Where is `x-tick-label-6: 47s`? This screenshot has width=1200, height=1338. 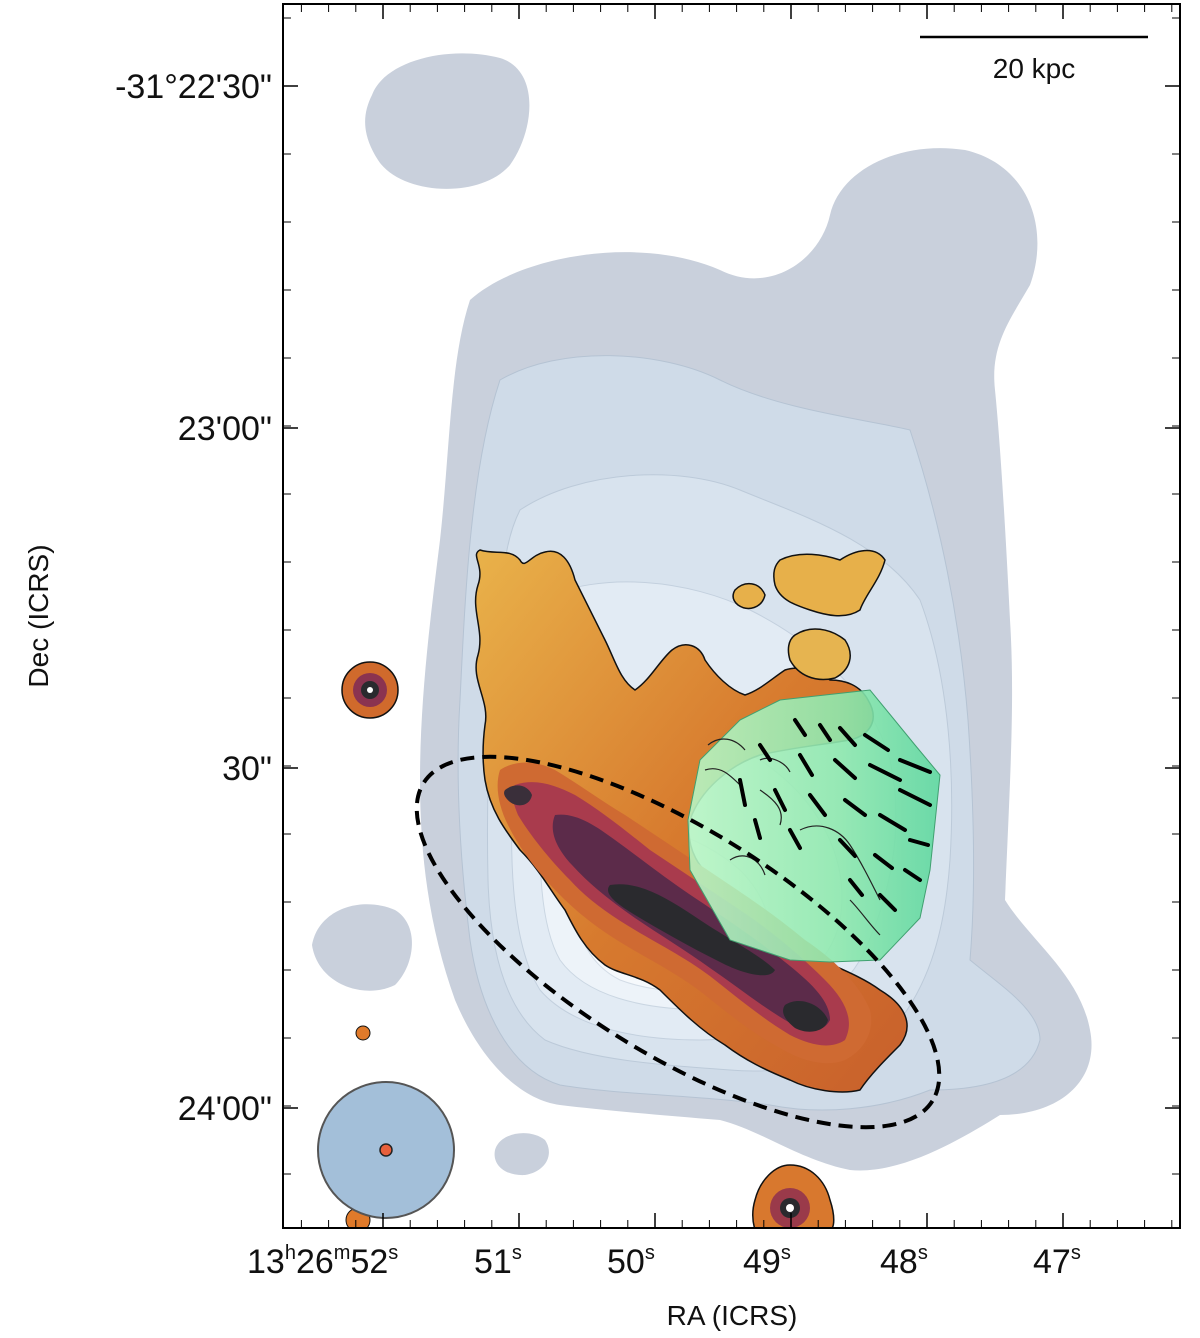
x-tick-label-6: 47s is located at coordinates (1057, 1261).